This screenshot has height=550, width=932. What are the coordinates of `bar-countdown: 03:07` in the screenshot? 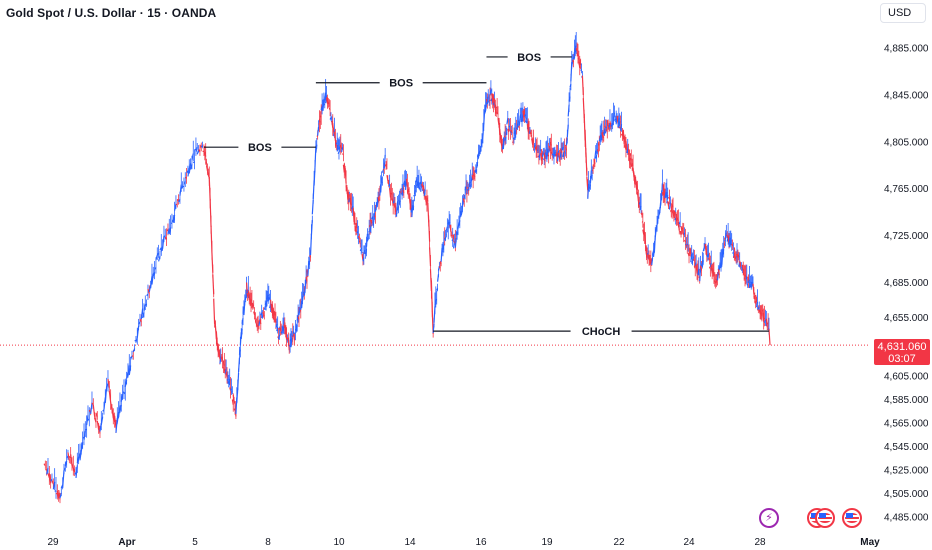 It's located at (902, 359).